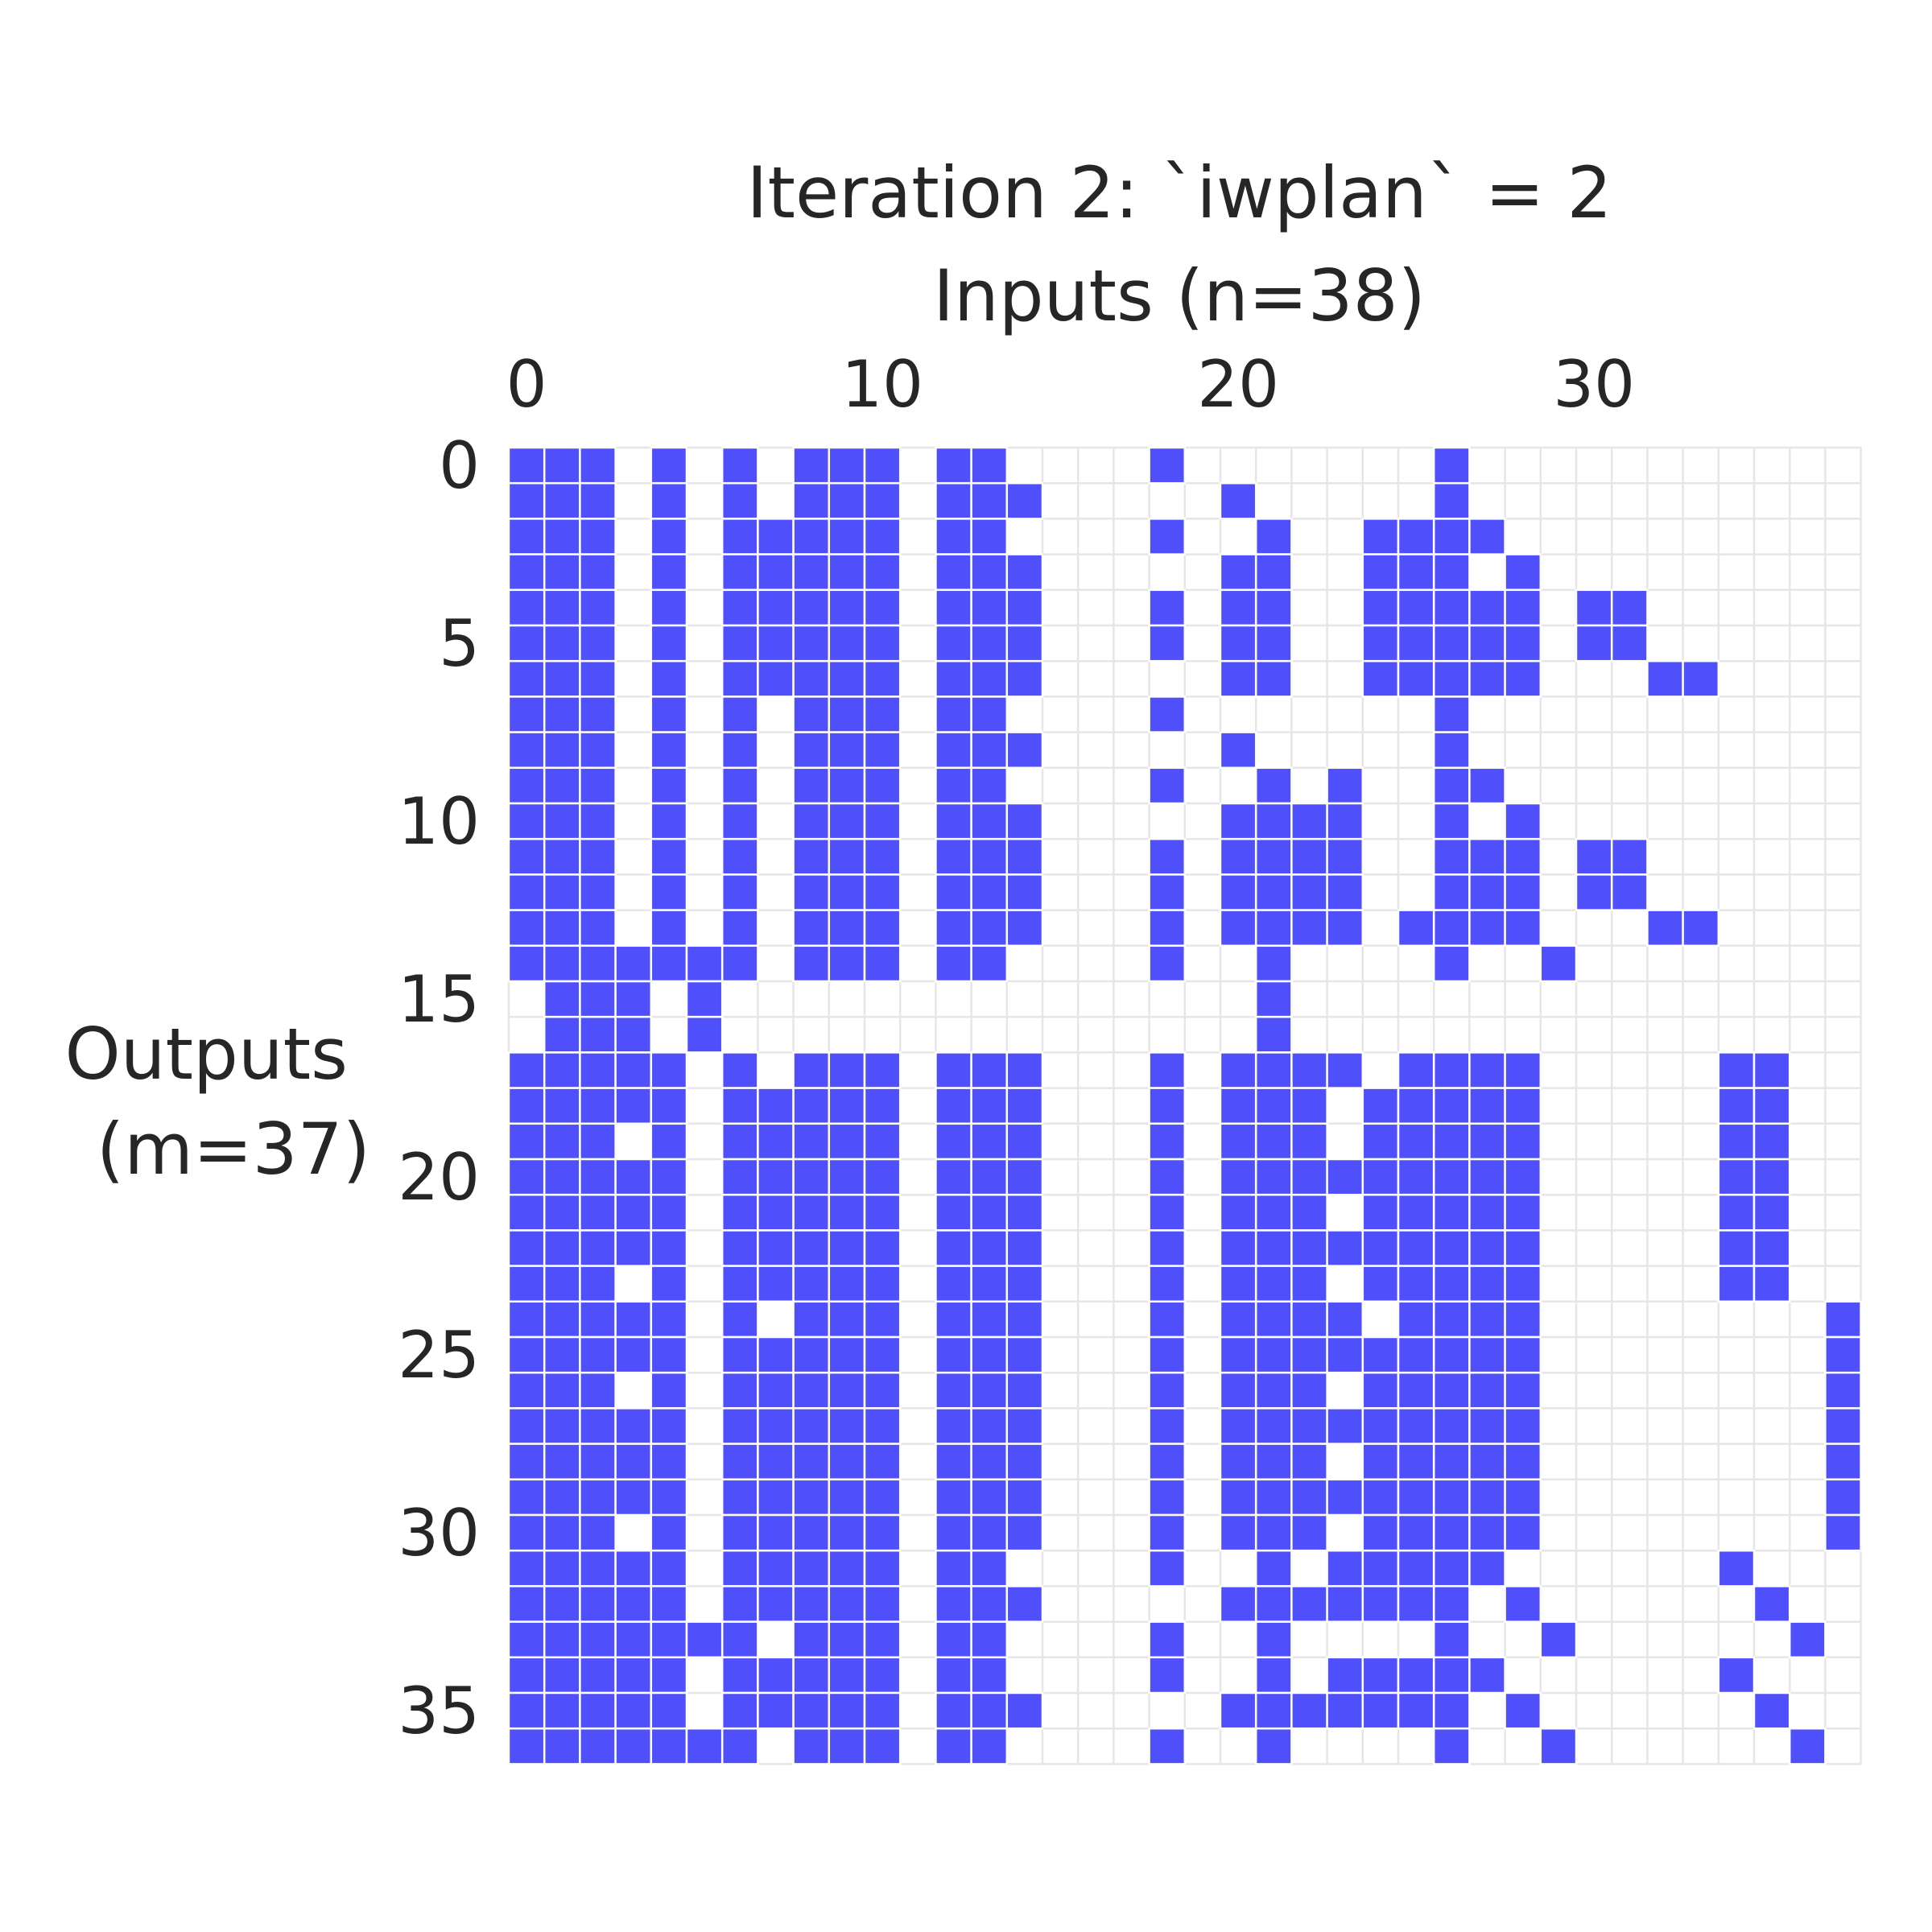  What do you see at coordinates (598, 1710) in the screenshot?
I see `nonzero-cell-r35-c2` at bounding box center [598, 1710].